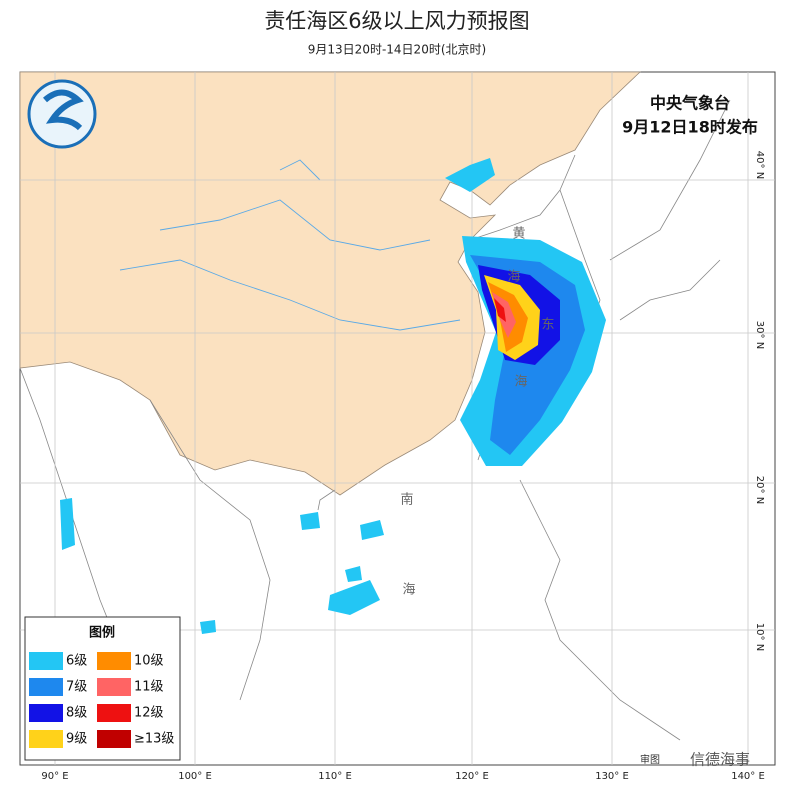 The image size is (795, 797). I want to click on longitude-label: 100° E, so click(195, 776).